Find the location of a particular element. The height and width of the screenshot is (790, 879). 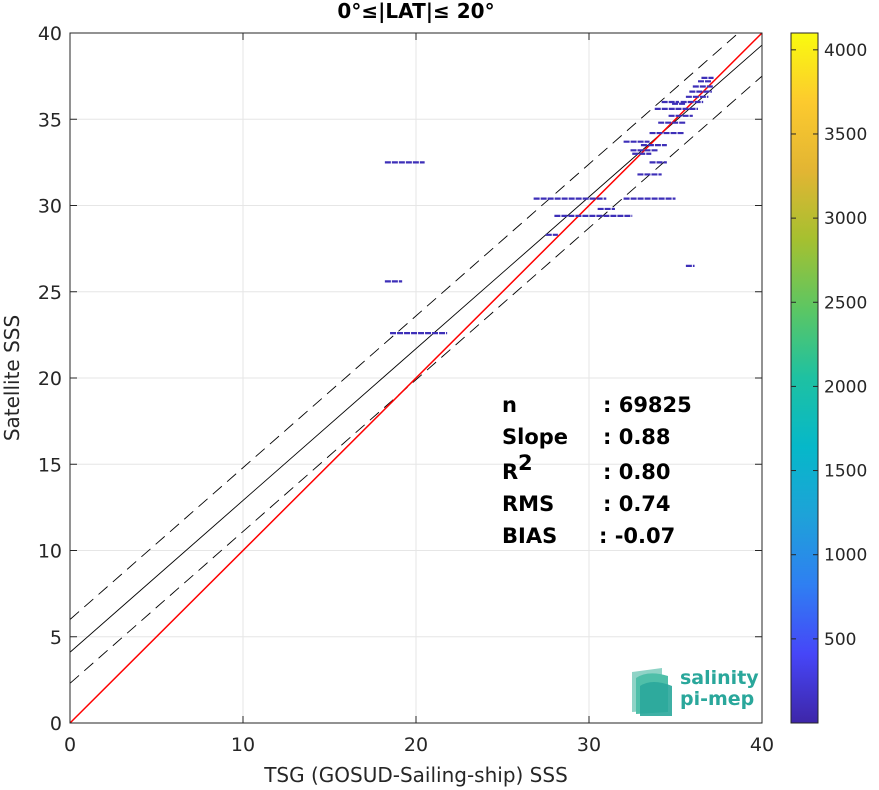

colorbar-tick-label: 3500 is located at coordinates (845, 135).